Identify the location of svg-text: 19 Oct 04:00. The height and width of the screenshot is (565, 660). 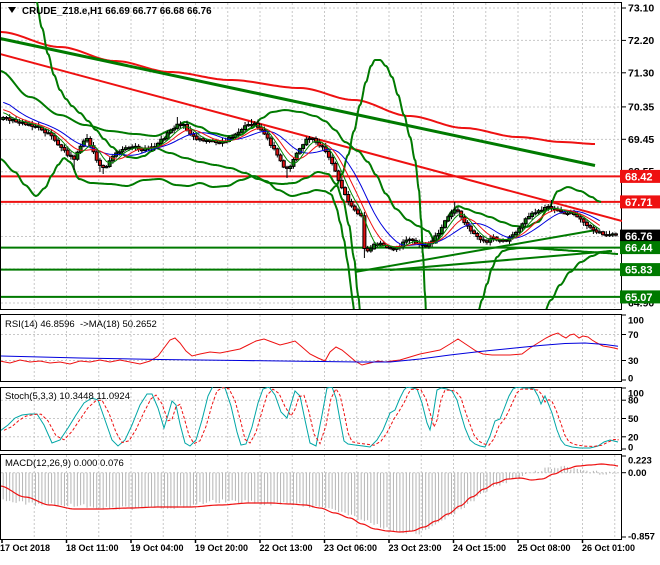
(157, 548).